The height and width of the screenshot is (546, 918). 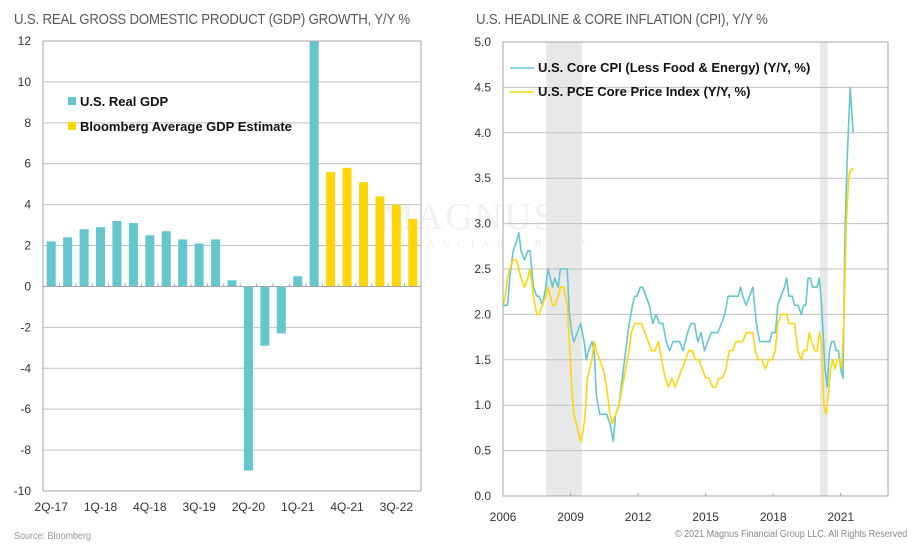 What do you see at coordinates (482, 87) in the screenshot?
I see `cpi-y-tick-label: 4.5` at bounding box center [482, 87].